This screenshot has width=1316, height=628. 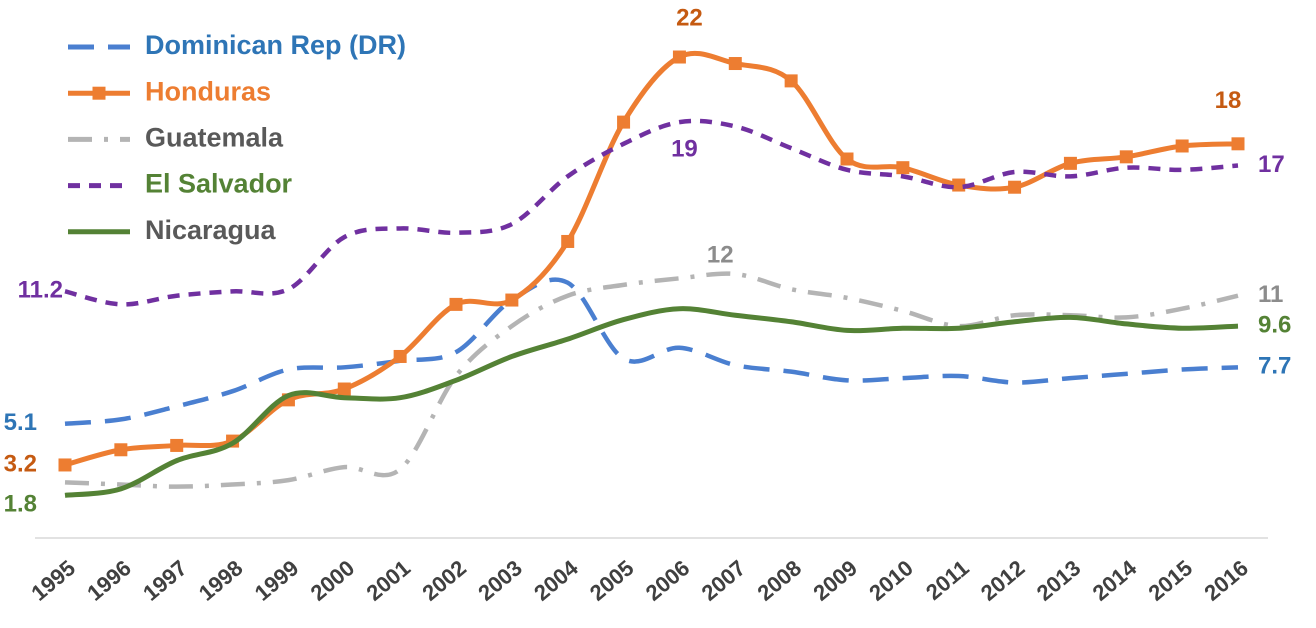 What do you see at coordinates (1115, 580) in the screenshot?
I see `x-tick-label: 2014` at bounding box center [1115, 580].